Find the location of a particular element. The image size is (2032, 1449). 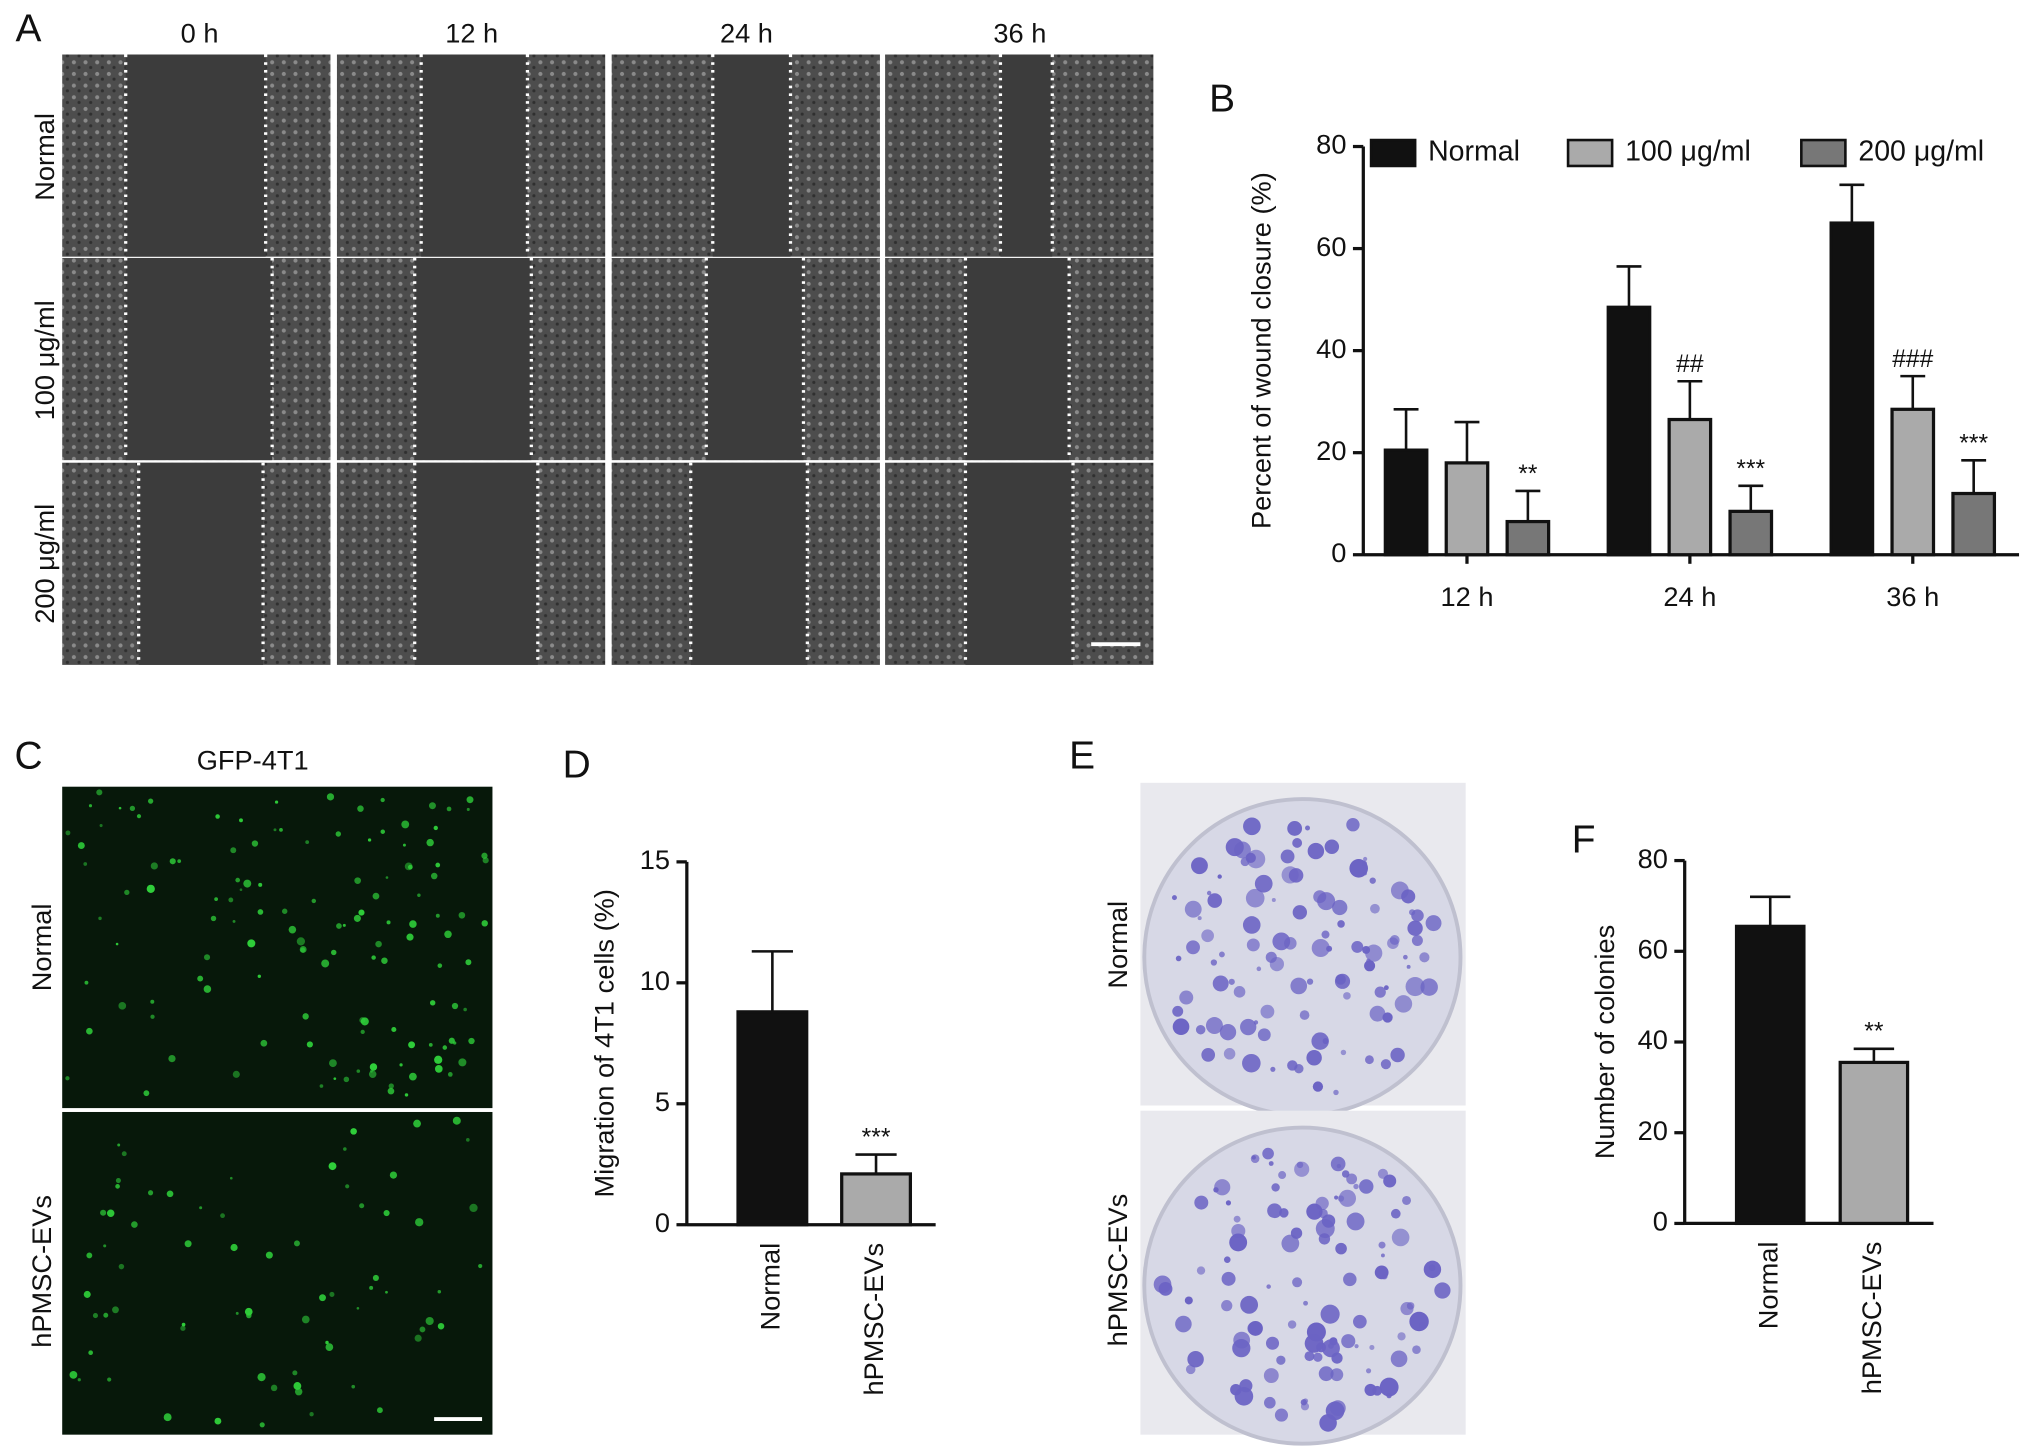

significance-label: ** is located at coordinates (1528, 474).